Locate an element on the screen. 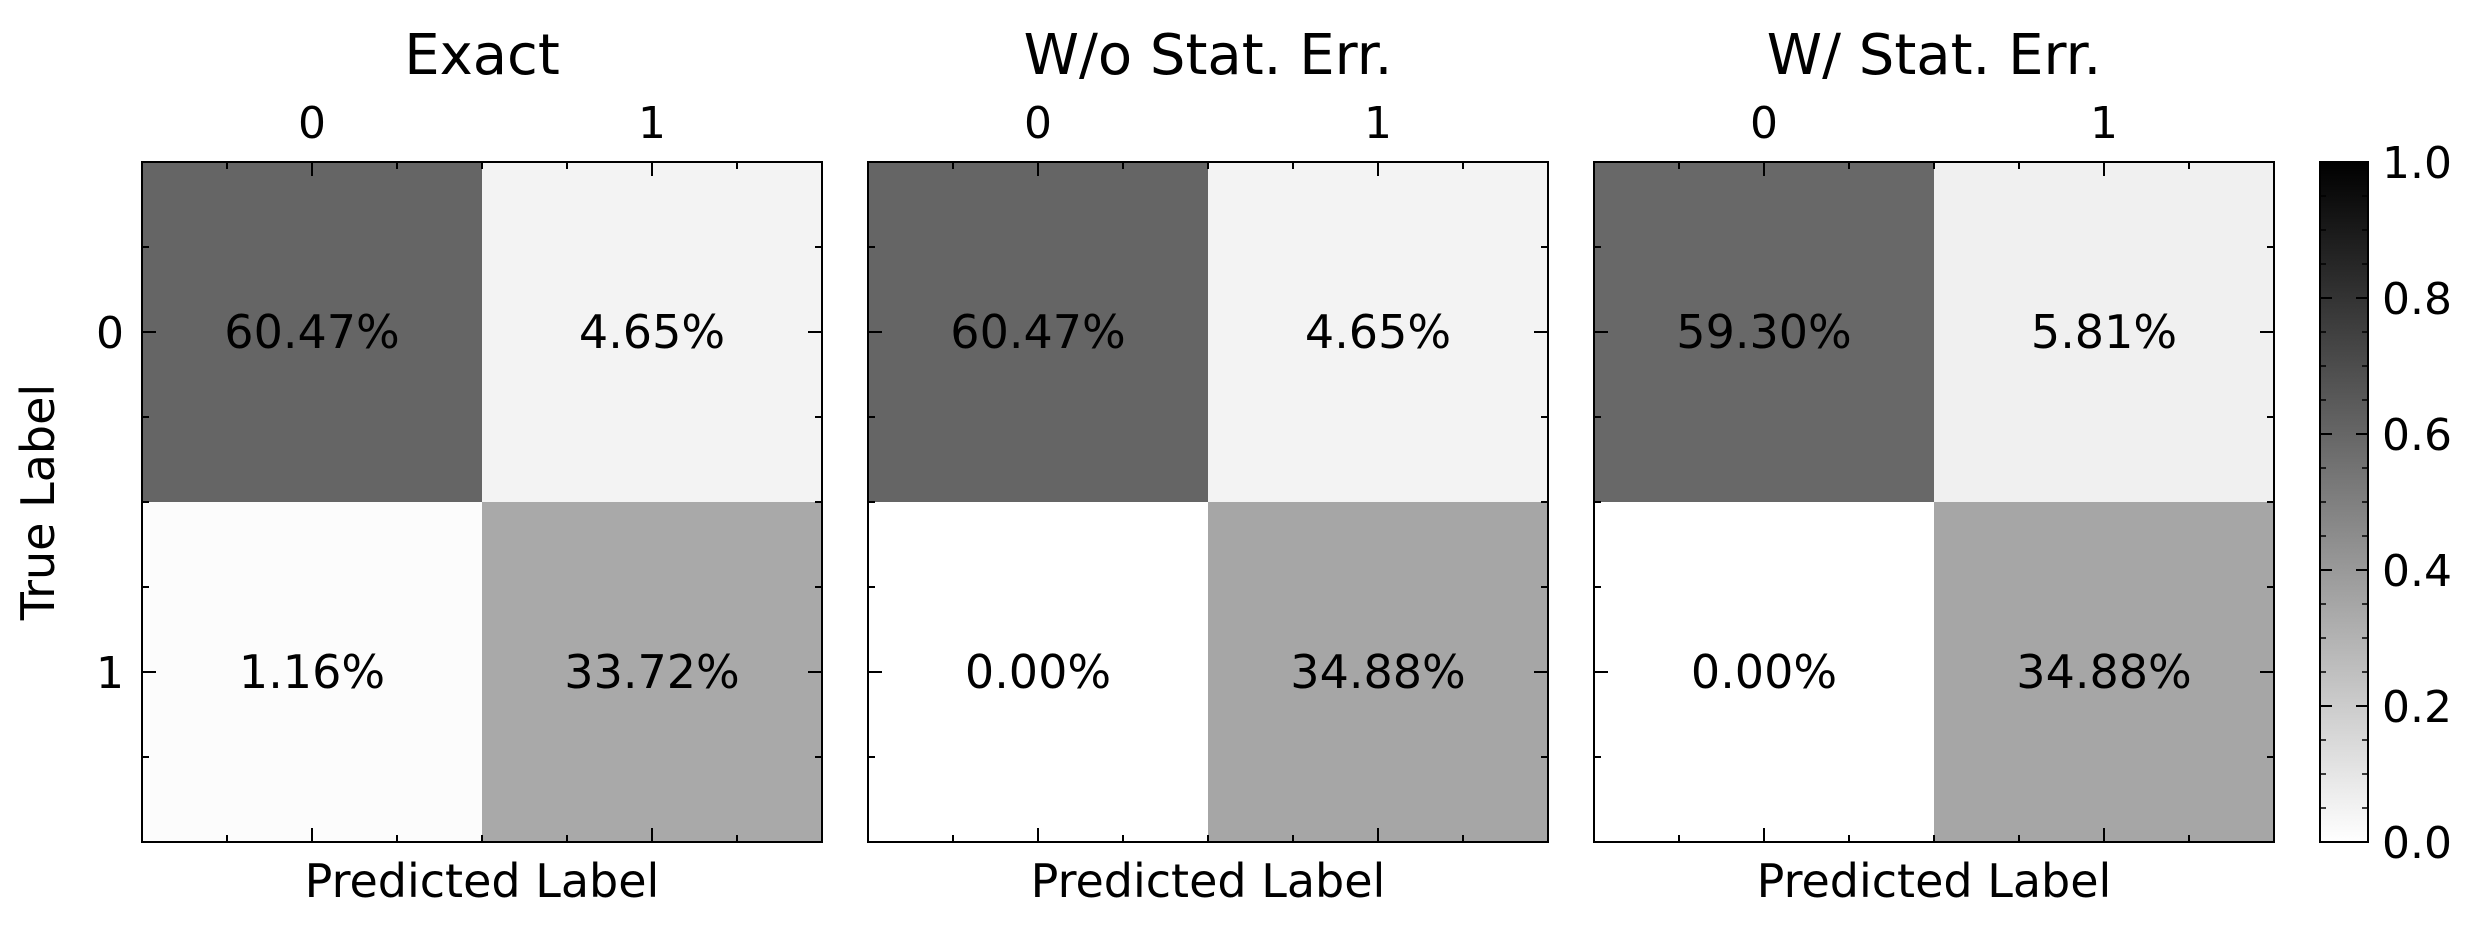  colorbar-tick-label: 0.4 is located at coordinates (2417, 571).